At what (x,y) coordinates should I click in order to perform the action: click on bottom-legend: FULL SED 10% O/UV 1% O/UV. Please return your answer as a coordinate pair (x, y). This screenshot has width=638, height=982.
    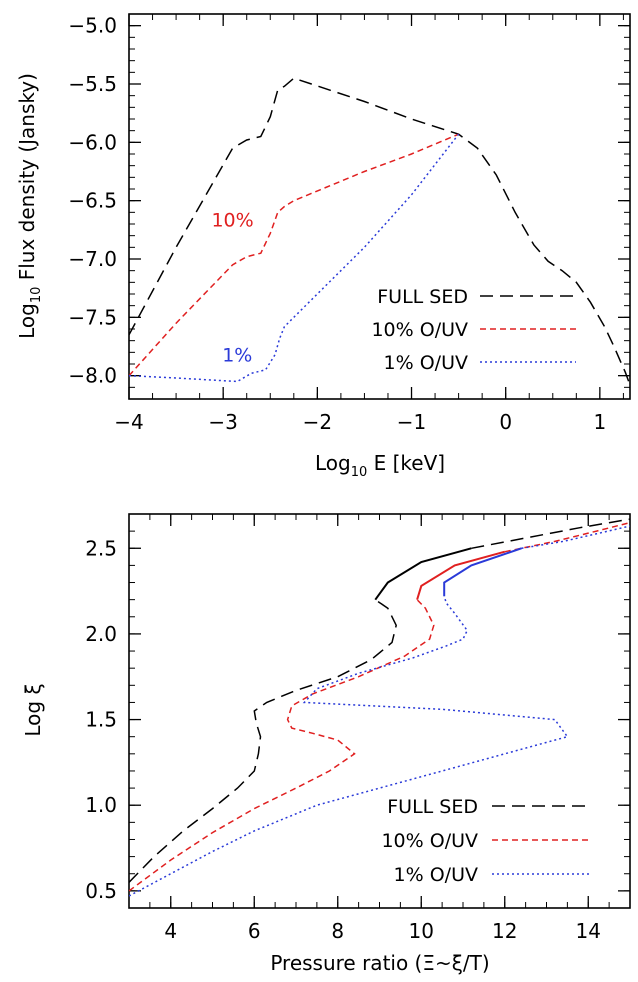
    Looking at the image, I should click on (485, 841).